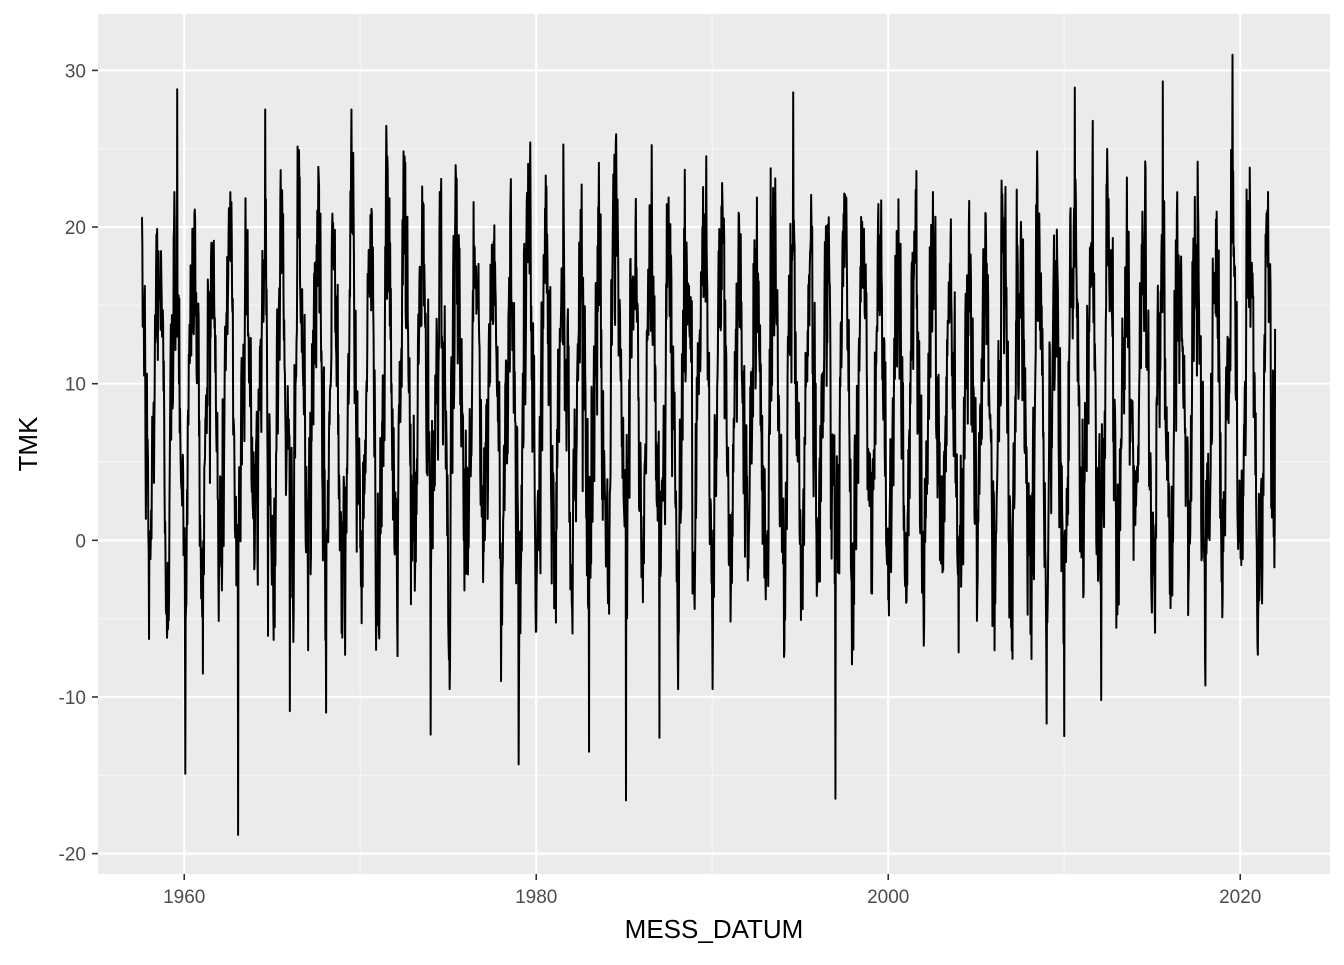  What do you see at coordinates (888, 897) in the screenshot?
I see `x-tick-label: 2000` at bounding box center [888, 897].